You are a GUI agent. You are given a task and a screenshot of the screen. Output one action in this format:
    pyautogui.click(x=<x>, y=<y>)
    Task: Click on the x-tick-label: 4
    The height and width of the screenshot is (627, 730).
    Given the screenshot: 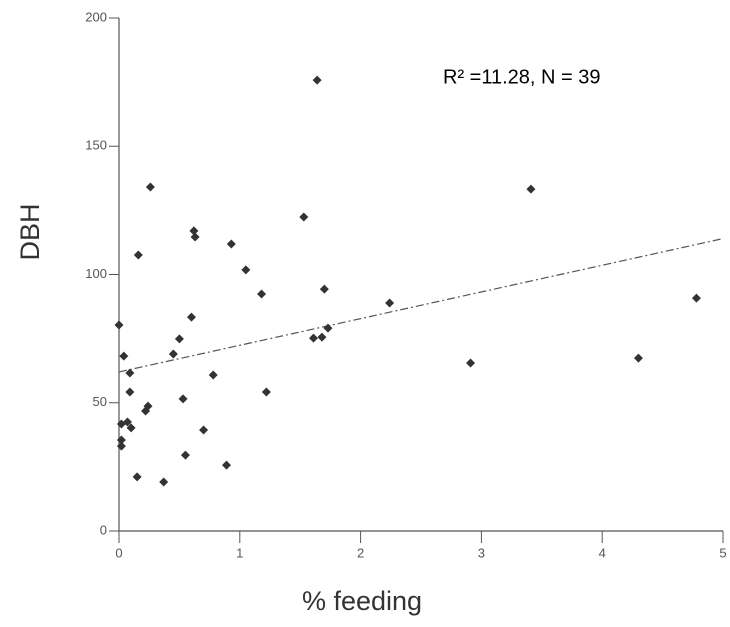 What is the action you would take?
    pyautogui.click(x=602, y=552)
    